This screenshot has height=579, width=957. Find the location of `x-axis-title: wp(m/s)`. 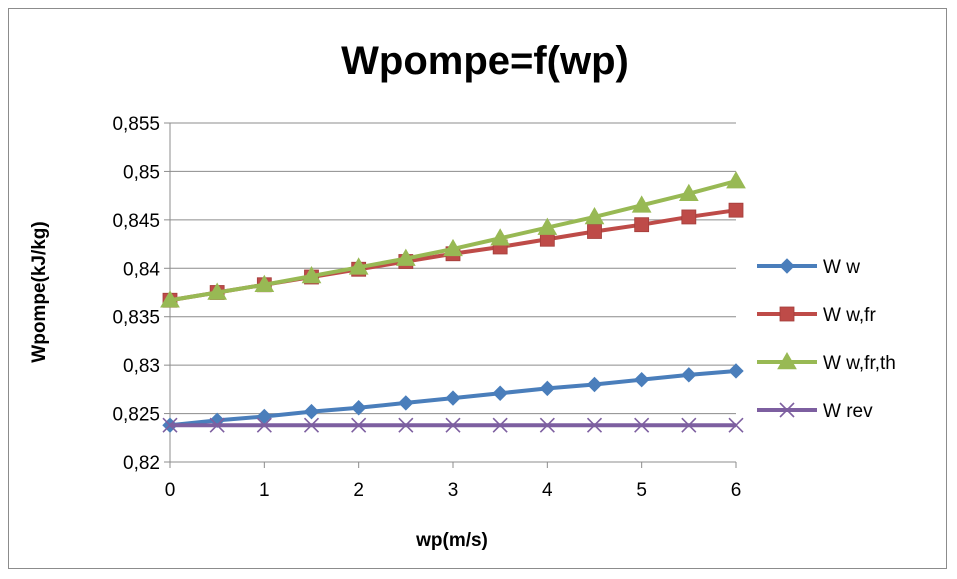

x-axis-title: wp(m/s) is located at coordinates (451, 540).